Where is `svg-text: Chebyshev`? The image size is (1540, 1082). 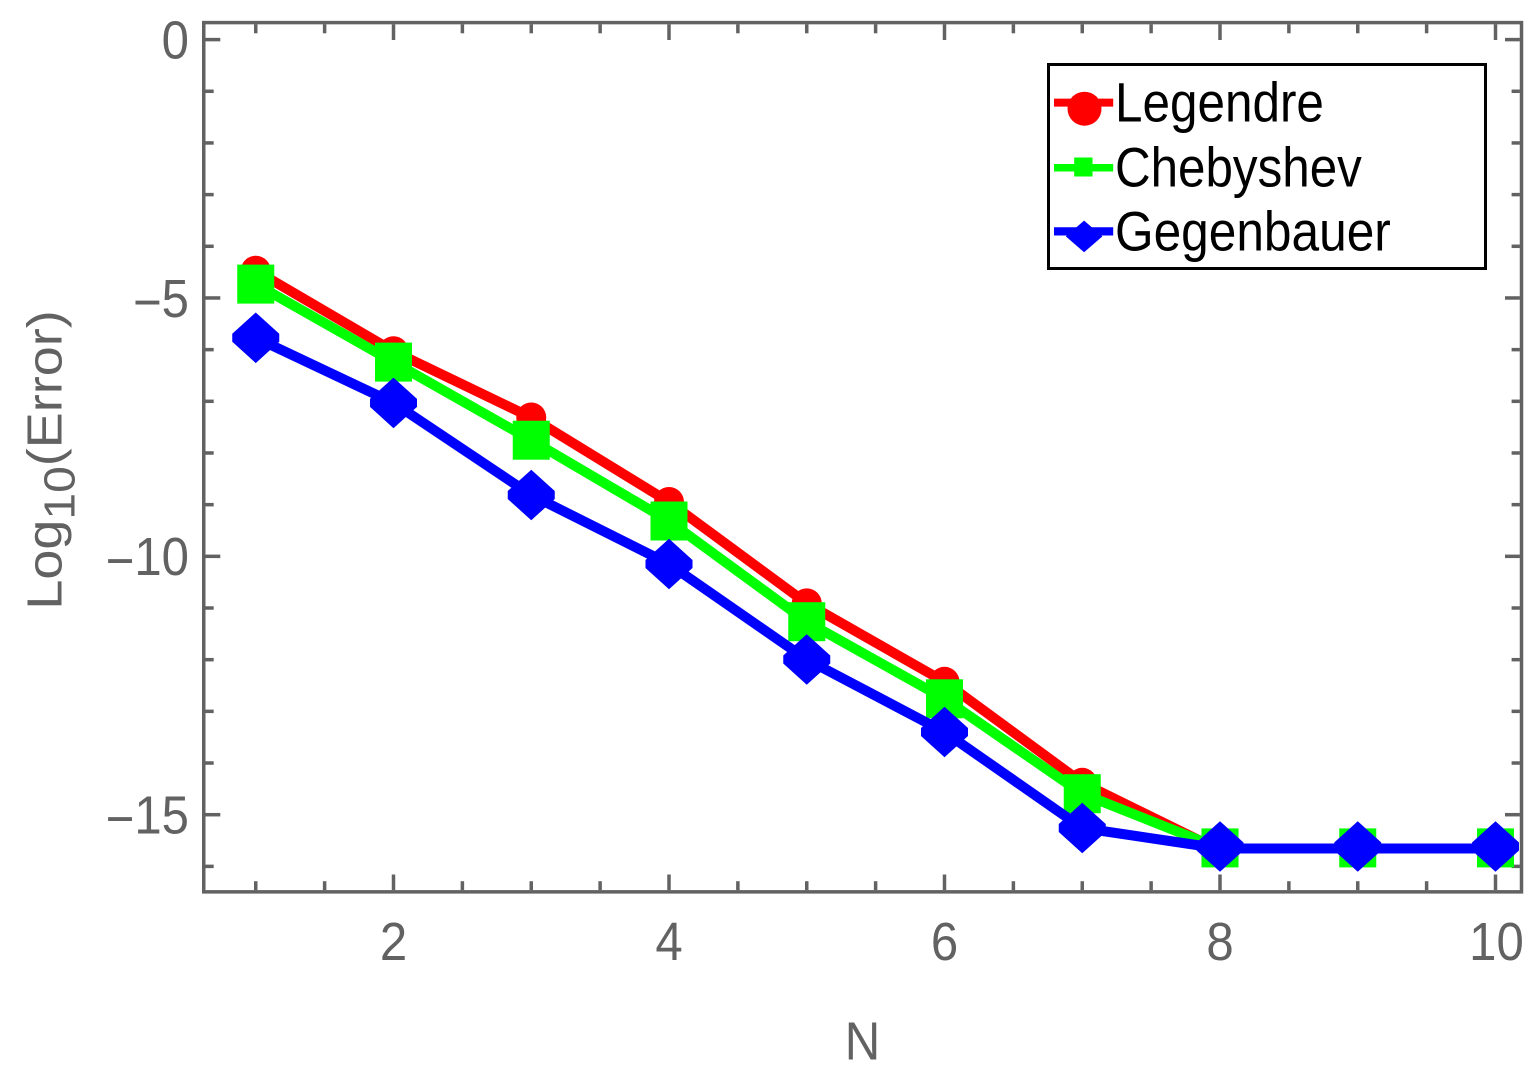 svg-text: Chebyshev is located at coordinates (1238, 168).